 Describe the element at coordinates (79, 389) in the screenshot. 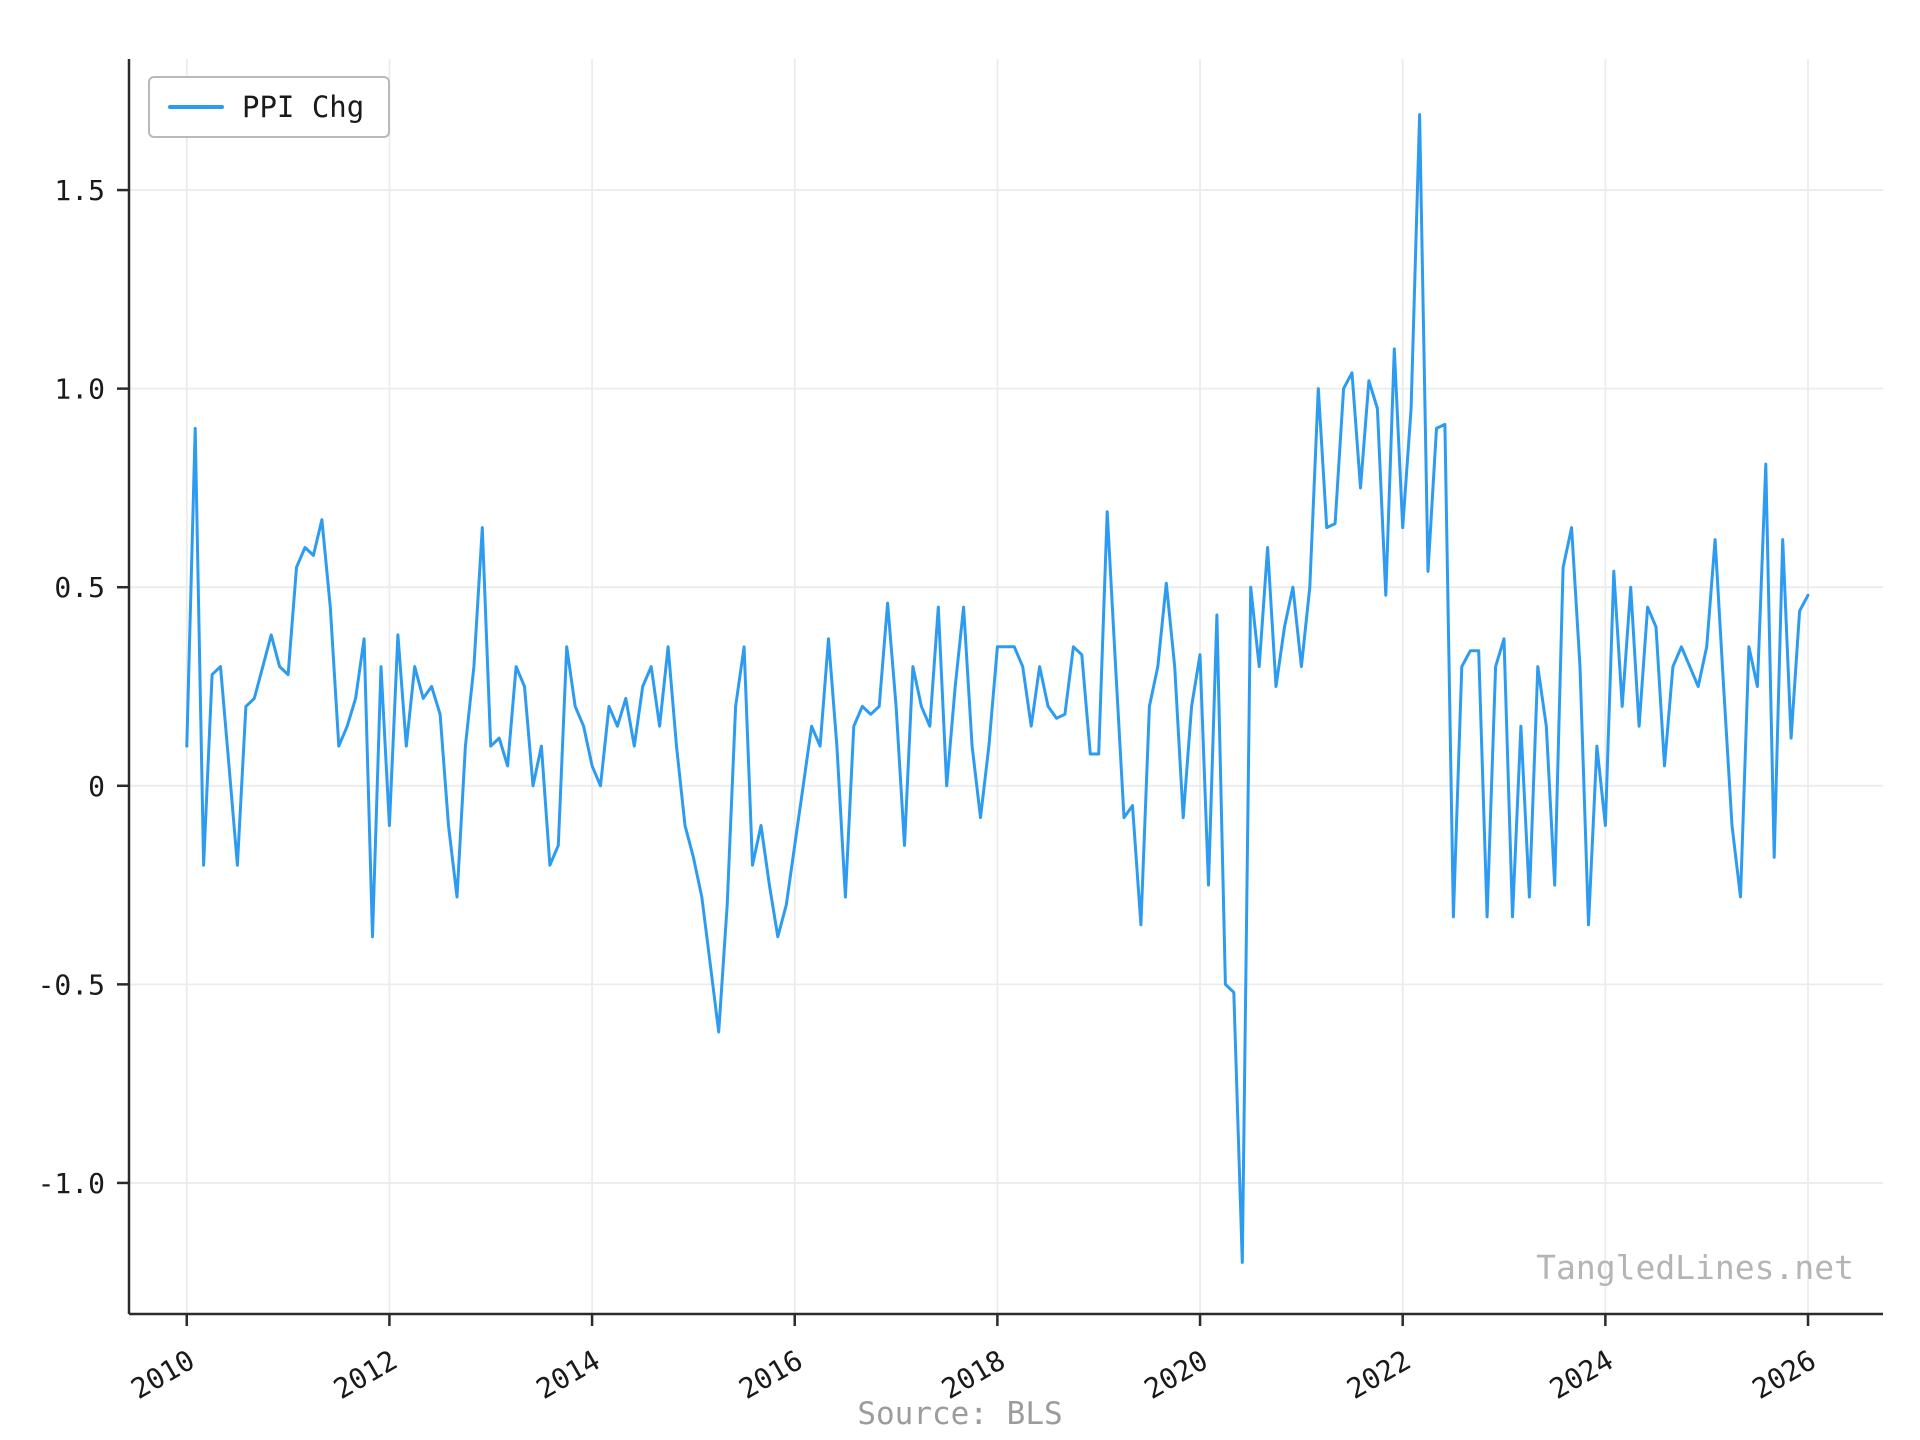

I see `y-tick-label: 1.0` at that location.